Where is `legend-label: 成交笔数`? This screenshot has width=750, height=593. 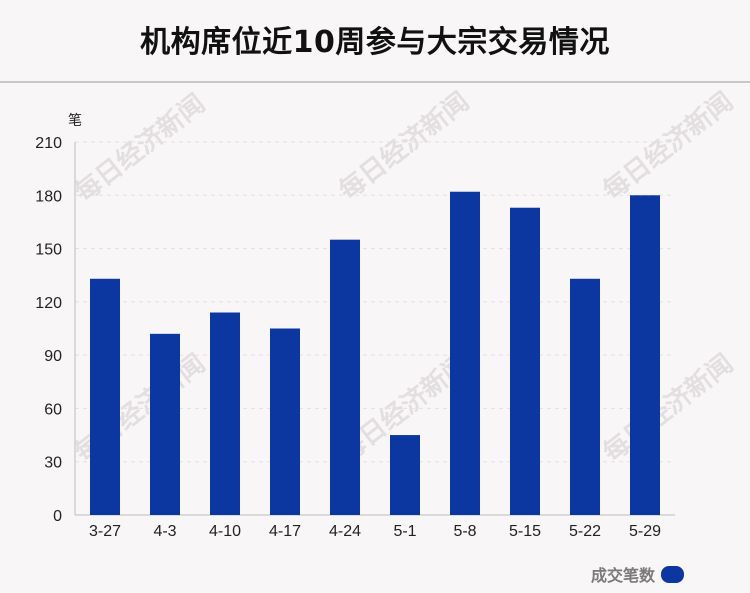
legend-label: 成交笔数 is located at coordinates (622, 575).